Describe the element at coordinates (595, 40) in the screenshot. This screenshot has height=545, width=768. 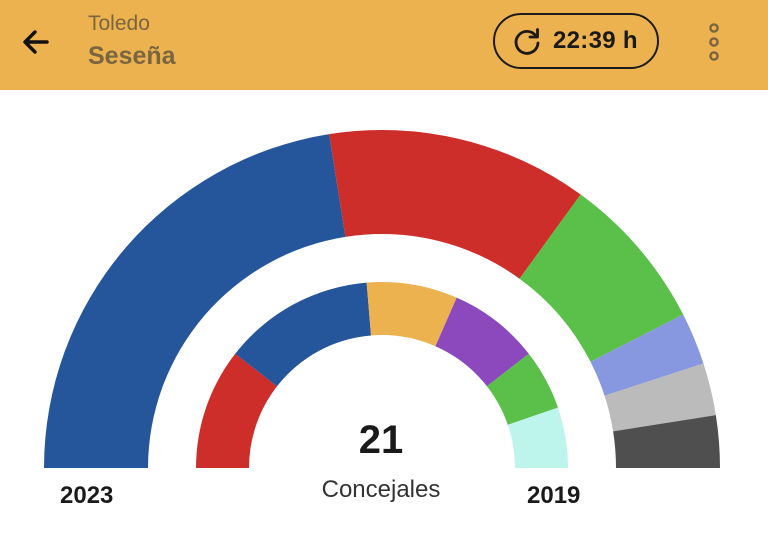
I see `update-time: 22:39 h` at that location.